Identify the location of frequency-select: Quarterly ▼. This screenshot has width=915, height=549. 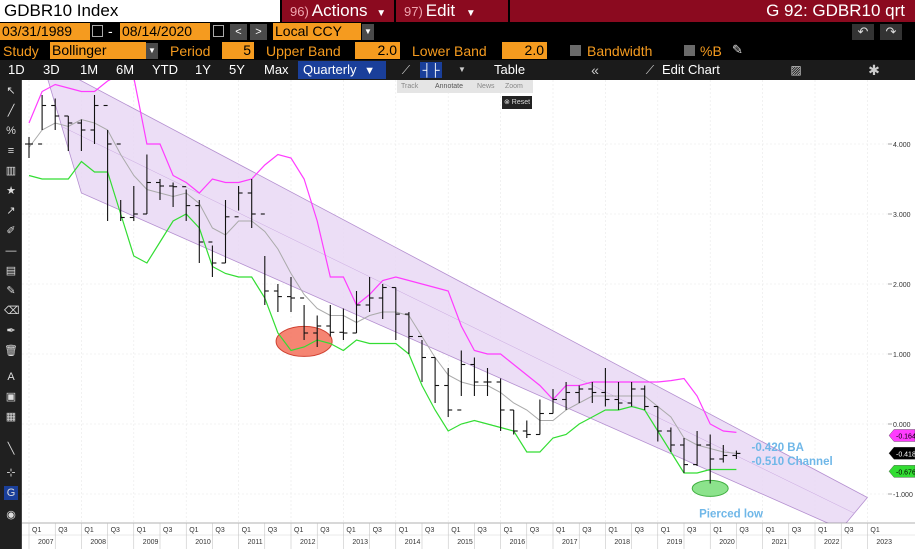
(342, 70).